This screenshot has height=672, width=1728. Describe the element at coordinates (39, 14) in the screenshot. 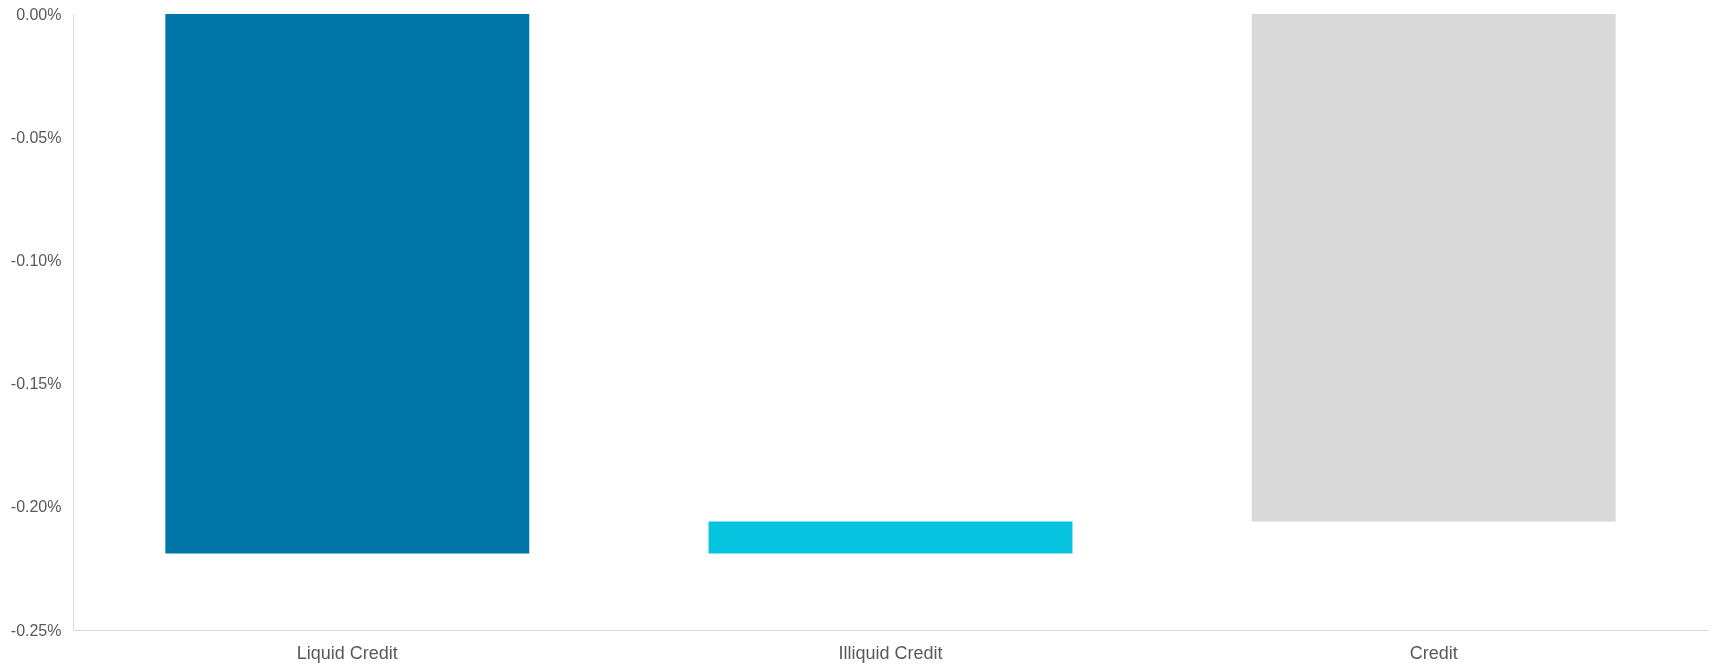

I see `y-tick-label: 0.00%` at that location.